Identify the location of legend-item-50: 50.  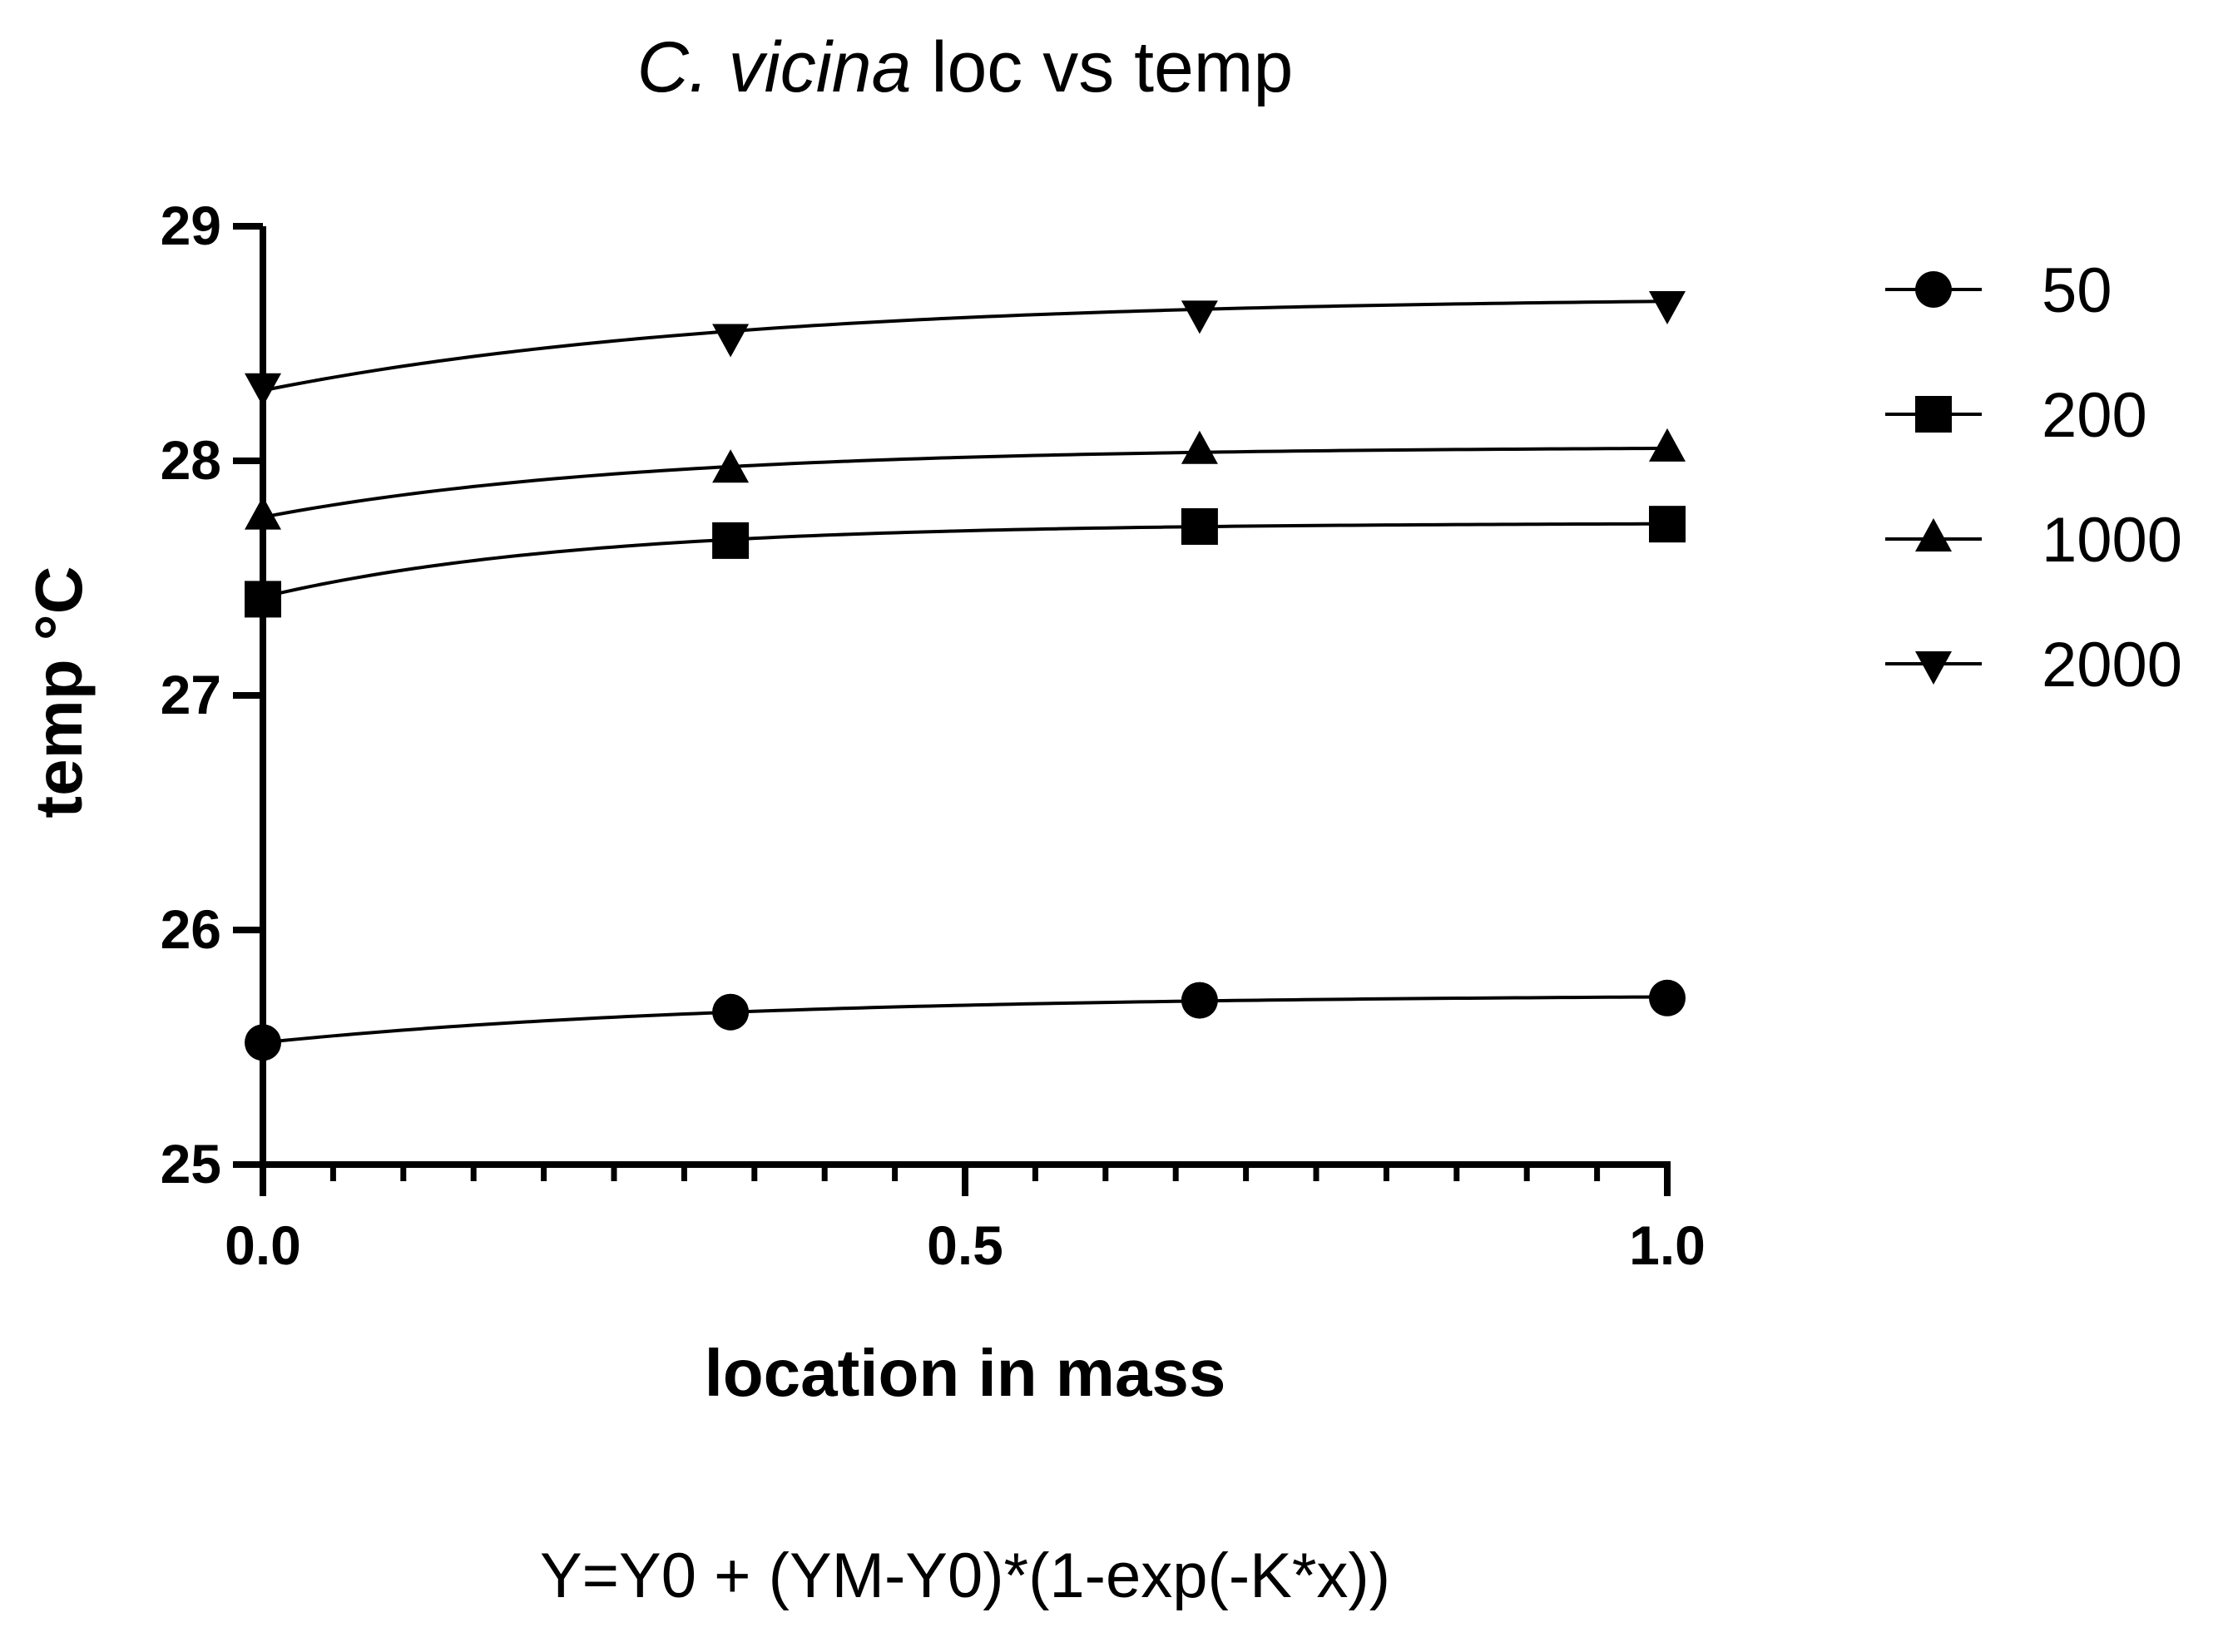
(1998, 290).